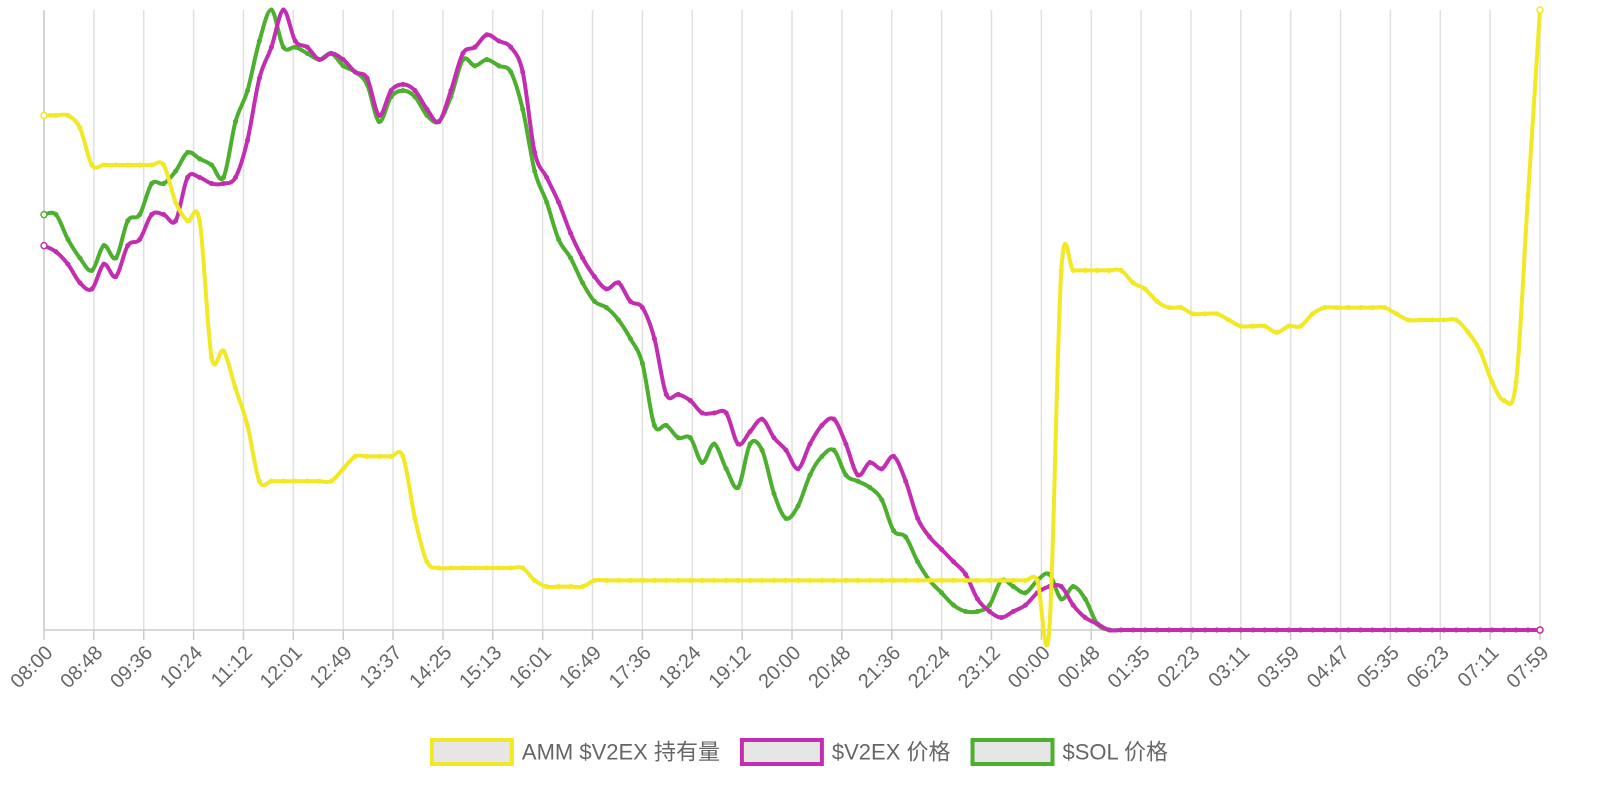 This screenshot has height=800, width=1600. Describe the element at coordinates (1428, 667) in the screenshot. I see `x-tick-label: 06:23` at that location.